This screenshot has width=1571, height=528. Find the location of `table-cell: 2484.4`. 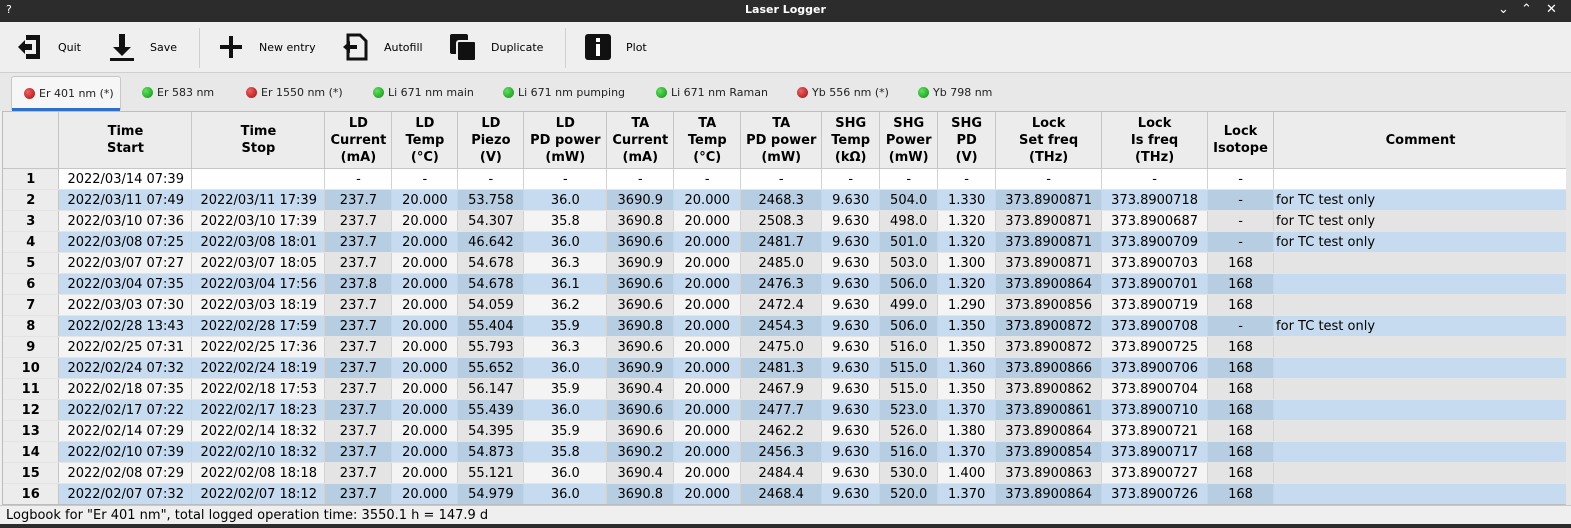

table-cell: 2484.4 is located at coordinates (781, 473).